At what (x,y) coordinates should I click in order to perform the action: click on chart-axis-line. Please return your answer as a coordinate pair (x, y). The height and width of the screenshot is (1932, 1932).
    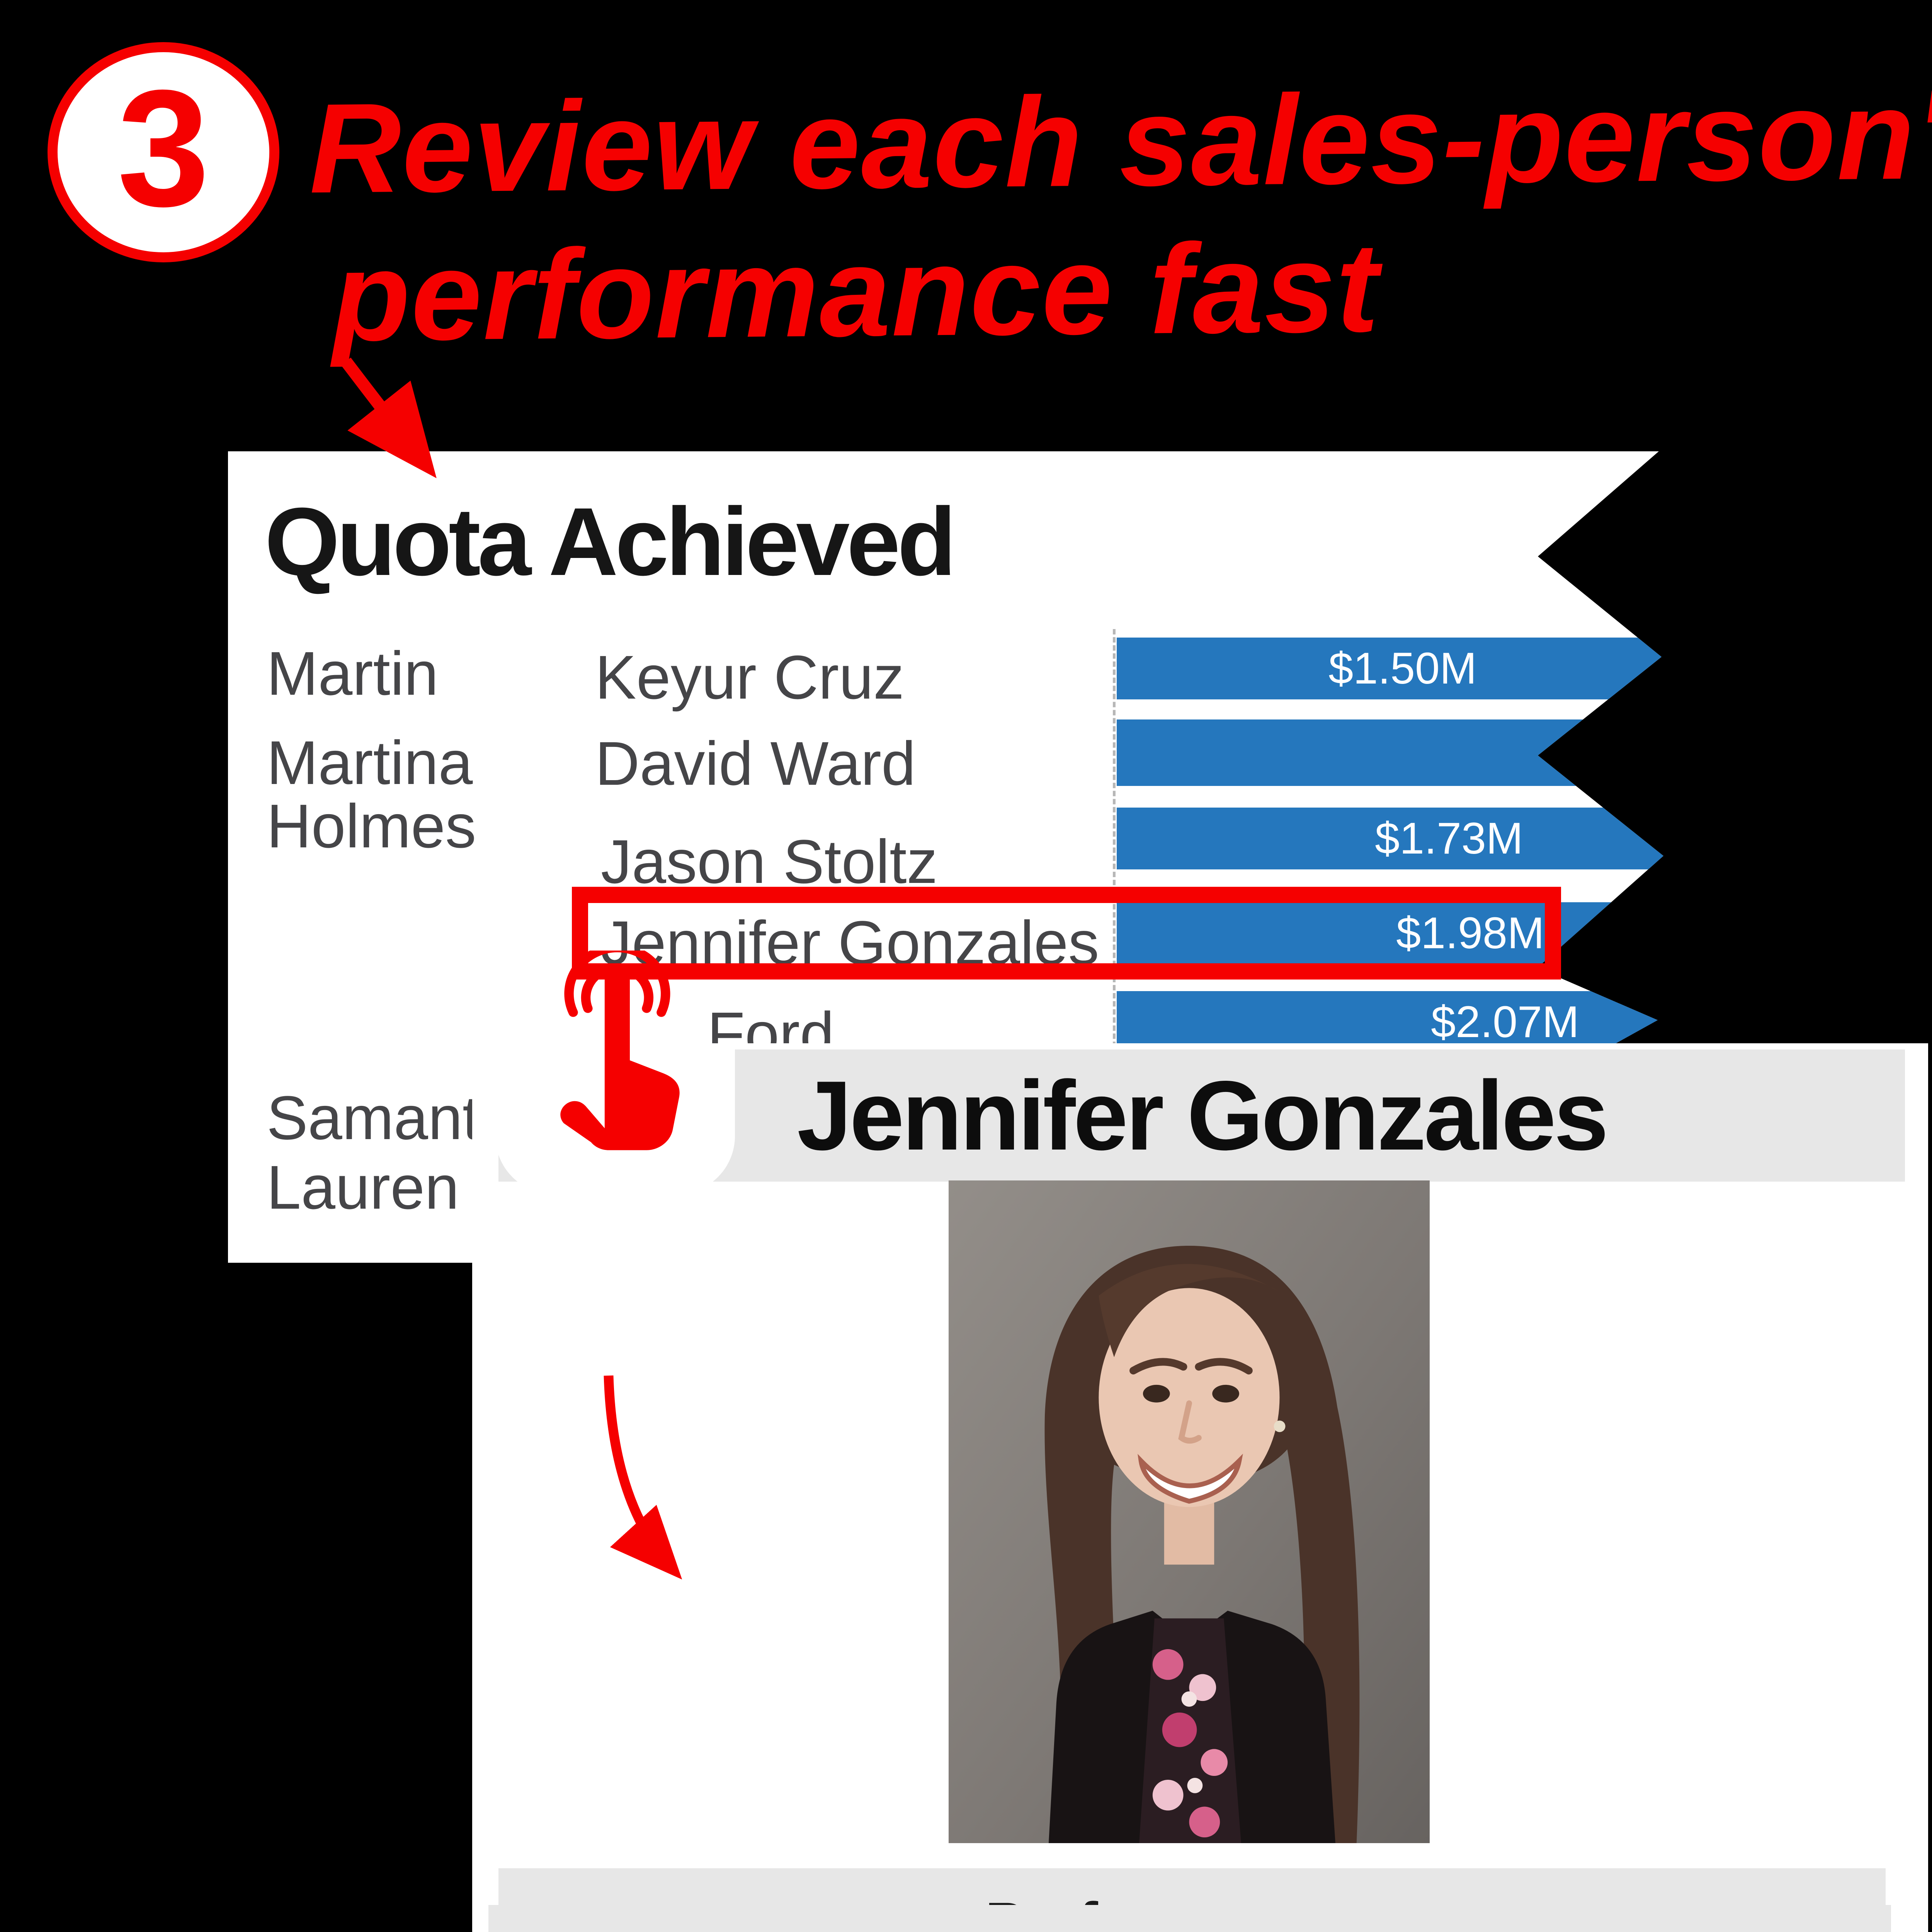
    Looking at the image, I should click on (1114, 875).